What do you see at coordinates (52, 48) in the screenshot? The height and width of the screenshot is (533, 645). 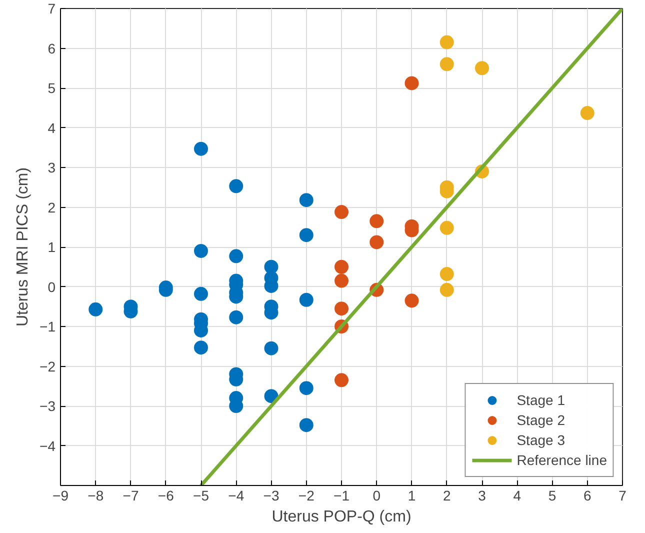 I see `y-tick-label: 6` at bounding box center [52, 48].